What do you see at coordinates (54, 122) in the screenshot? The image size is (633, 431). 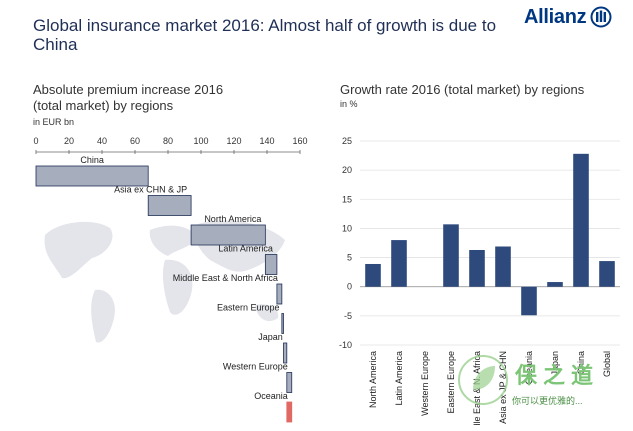 I see `left-unit: in EUR bn` at bounding box center [54, 122].